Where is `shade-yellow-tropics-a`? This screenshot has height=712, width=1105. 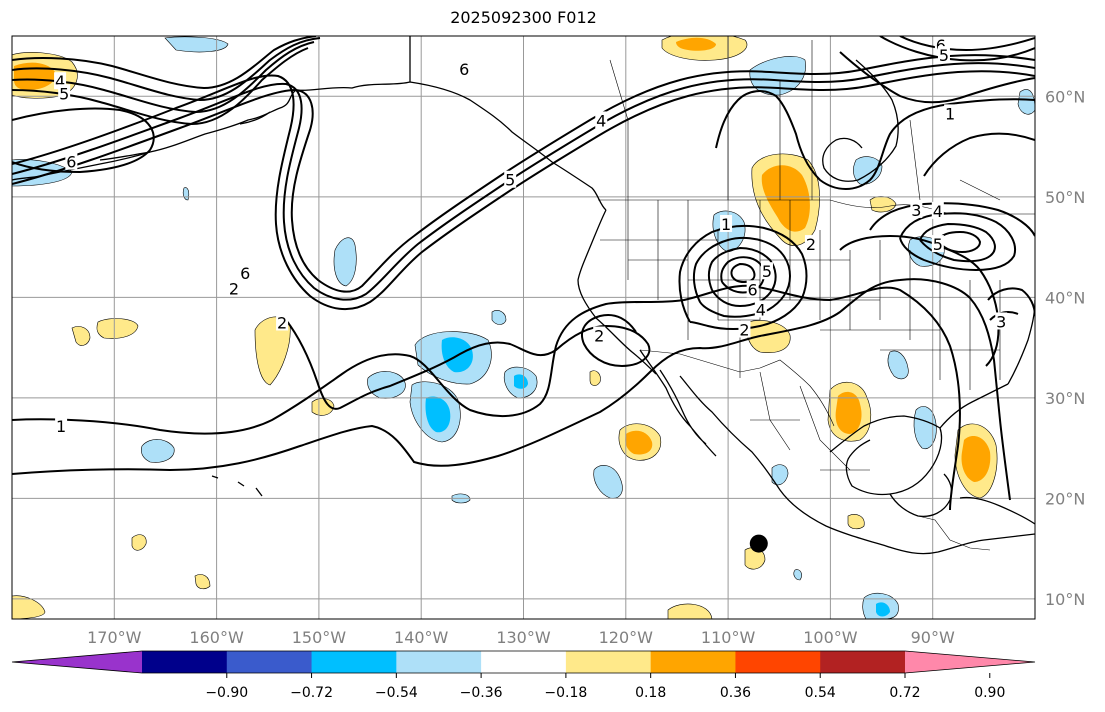
shade-yellow-tropics-a is located at coordinates (139, 542).